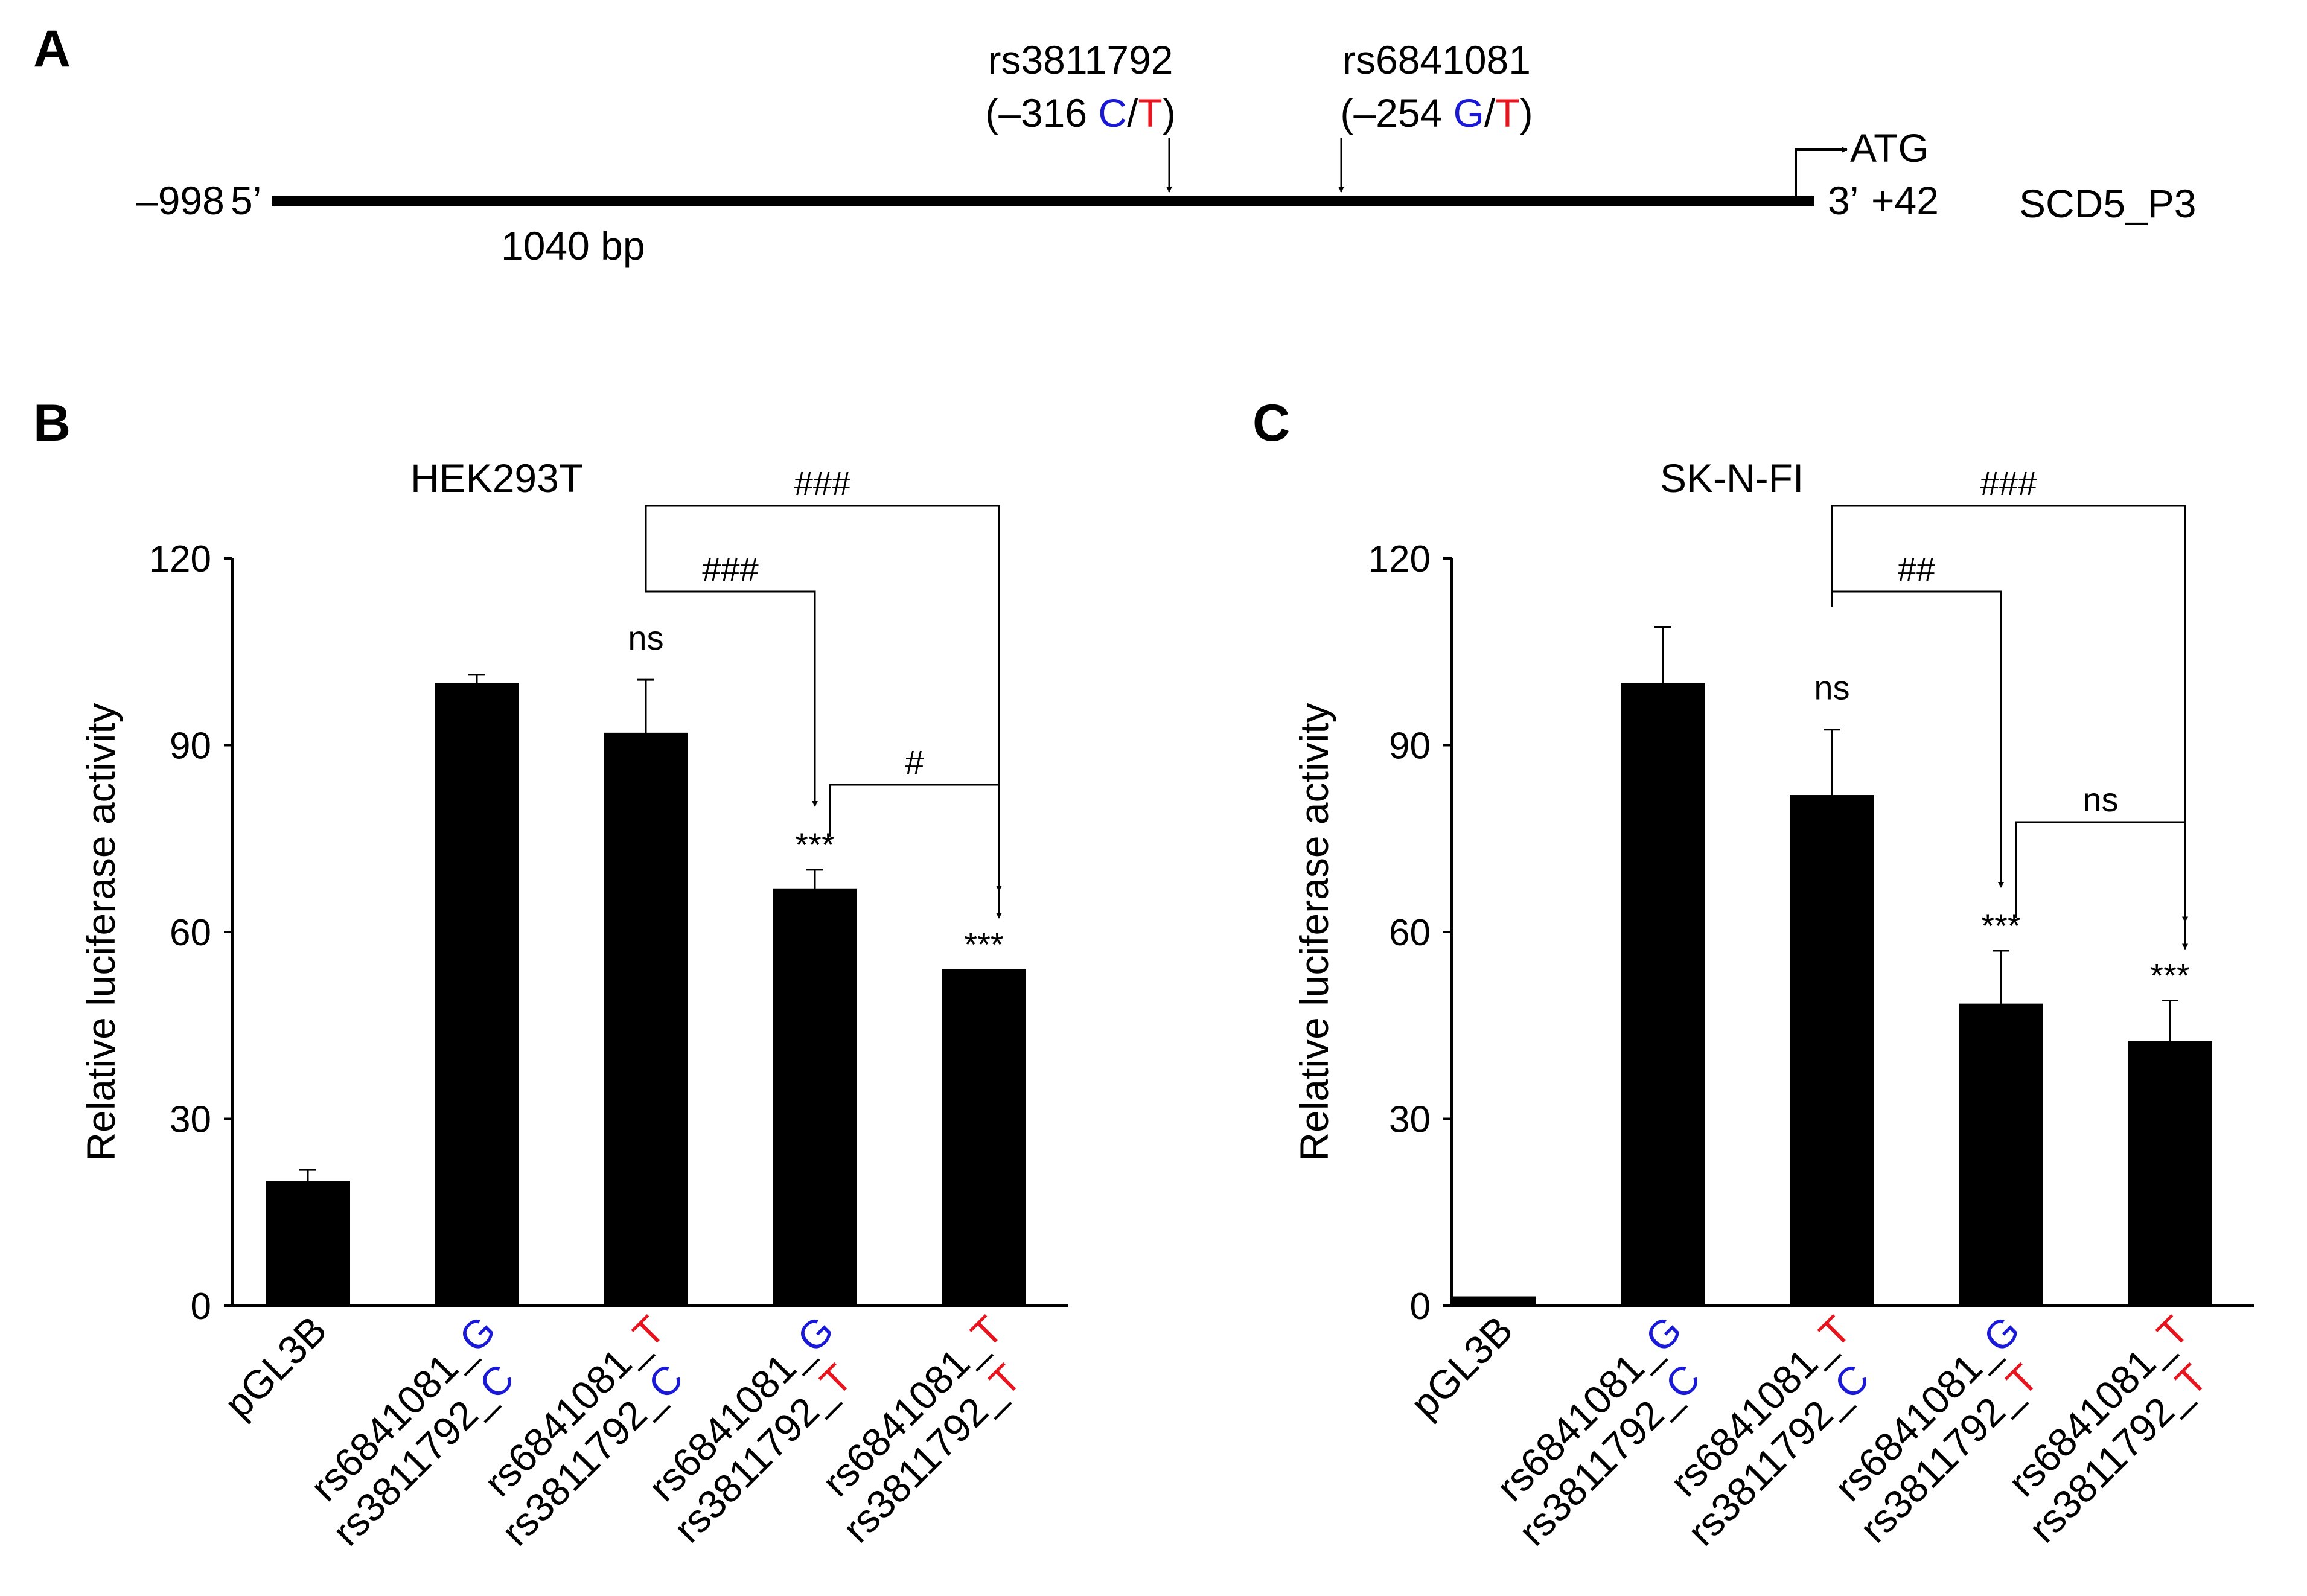 The image size is (2307, 1596). I want to click on right-coordinate: +42, so click(1905, 200).